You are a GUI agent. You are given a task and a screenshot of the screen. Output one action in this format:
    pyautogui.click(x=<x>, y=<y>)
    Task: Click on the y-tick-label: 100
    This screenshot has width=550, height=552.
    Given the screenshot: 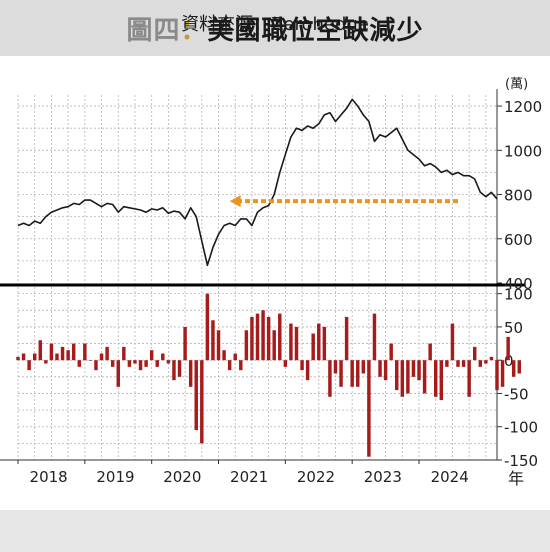 What is the action you would take?
    pyautogui.click(x=518, y=295)
    